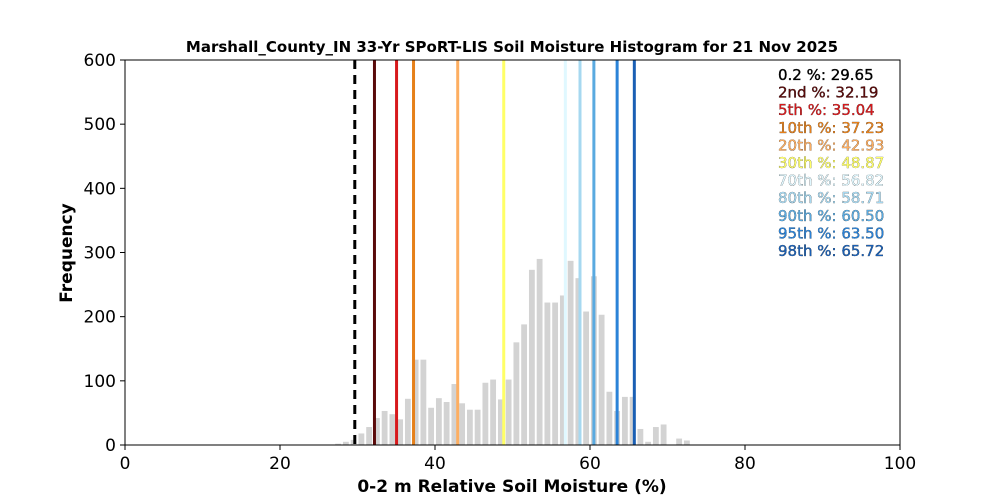  What do you see at coordinates (435, 464) in the screenshot?
I see `x-tick-label: 40` at bounding box center [435, 464].